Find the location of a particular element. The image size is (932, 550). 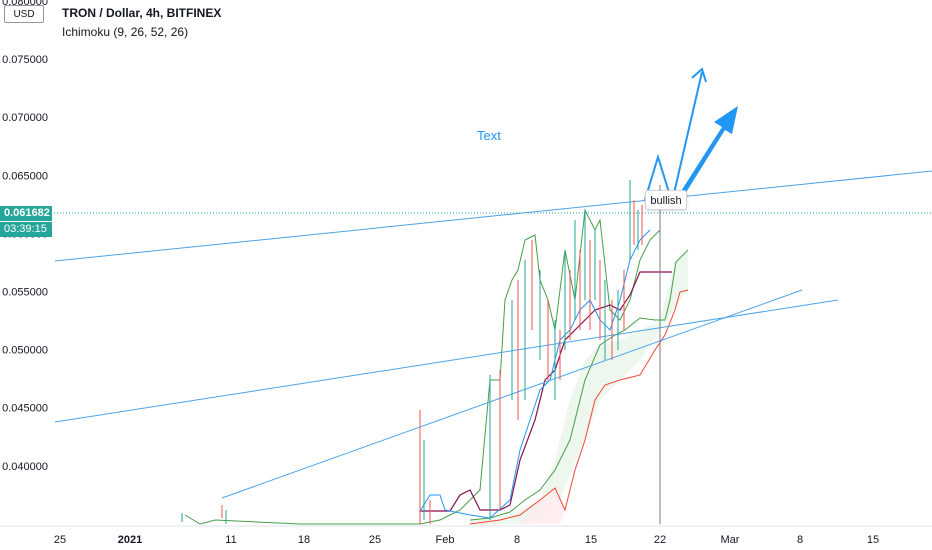

y-tick-label: 0.040000 is located at coordinates (25, 467).